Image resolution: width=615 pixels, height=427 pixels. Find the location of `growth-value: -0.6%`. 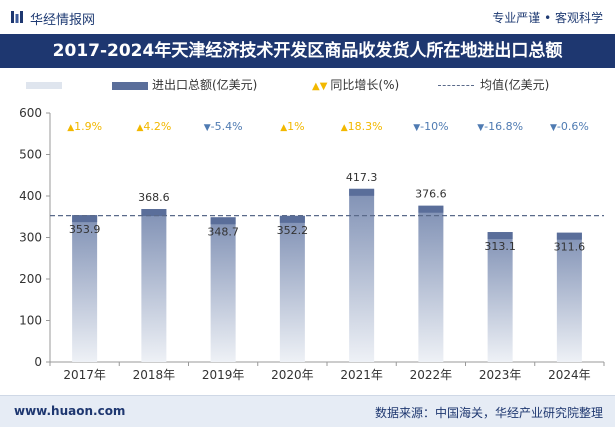

growth-value: -0.6% is located at coordinates (573, 126).